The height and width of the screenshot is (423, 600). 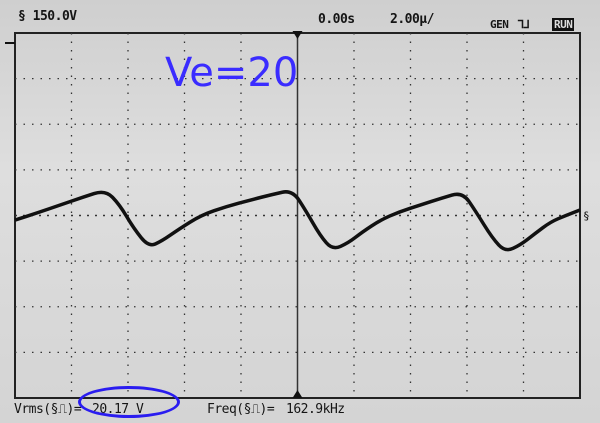 I want to click on freq-value: 162.9kHz, so click(x=315, y=409).